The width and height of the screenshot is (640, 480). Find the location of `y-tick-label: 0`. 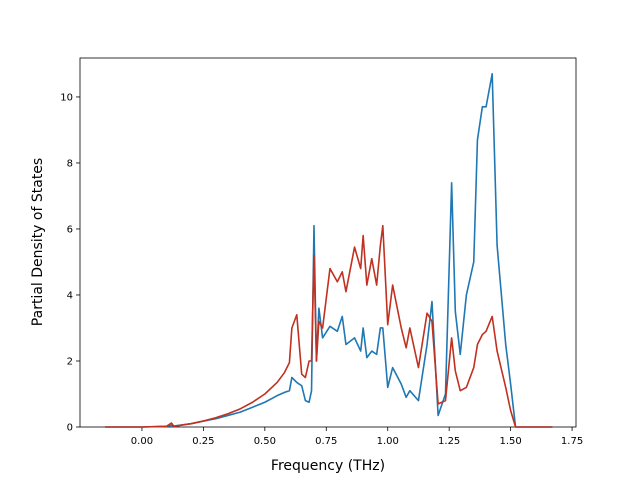

y-tick-label: 0 is located at coordinates (70, 428).